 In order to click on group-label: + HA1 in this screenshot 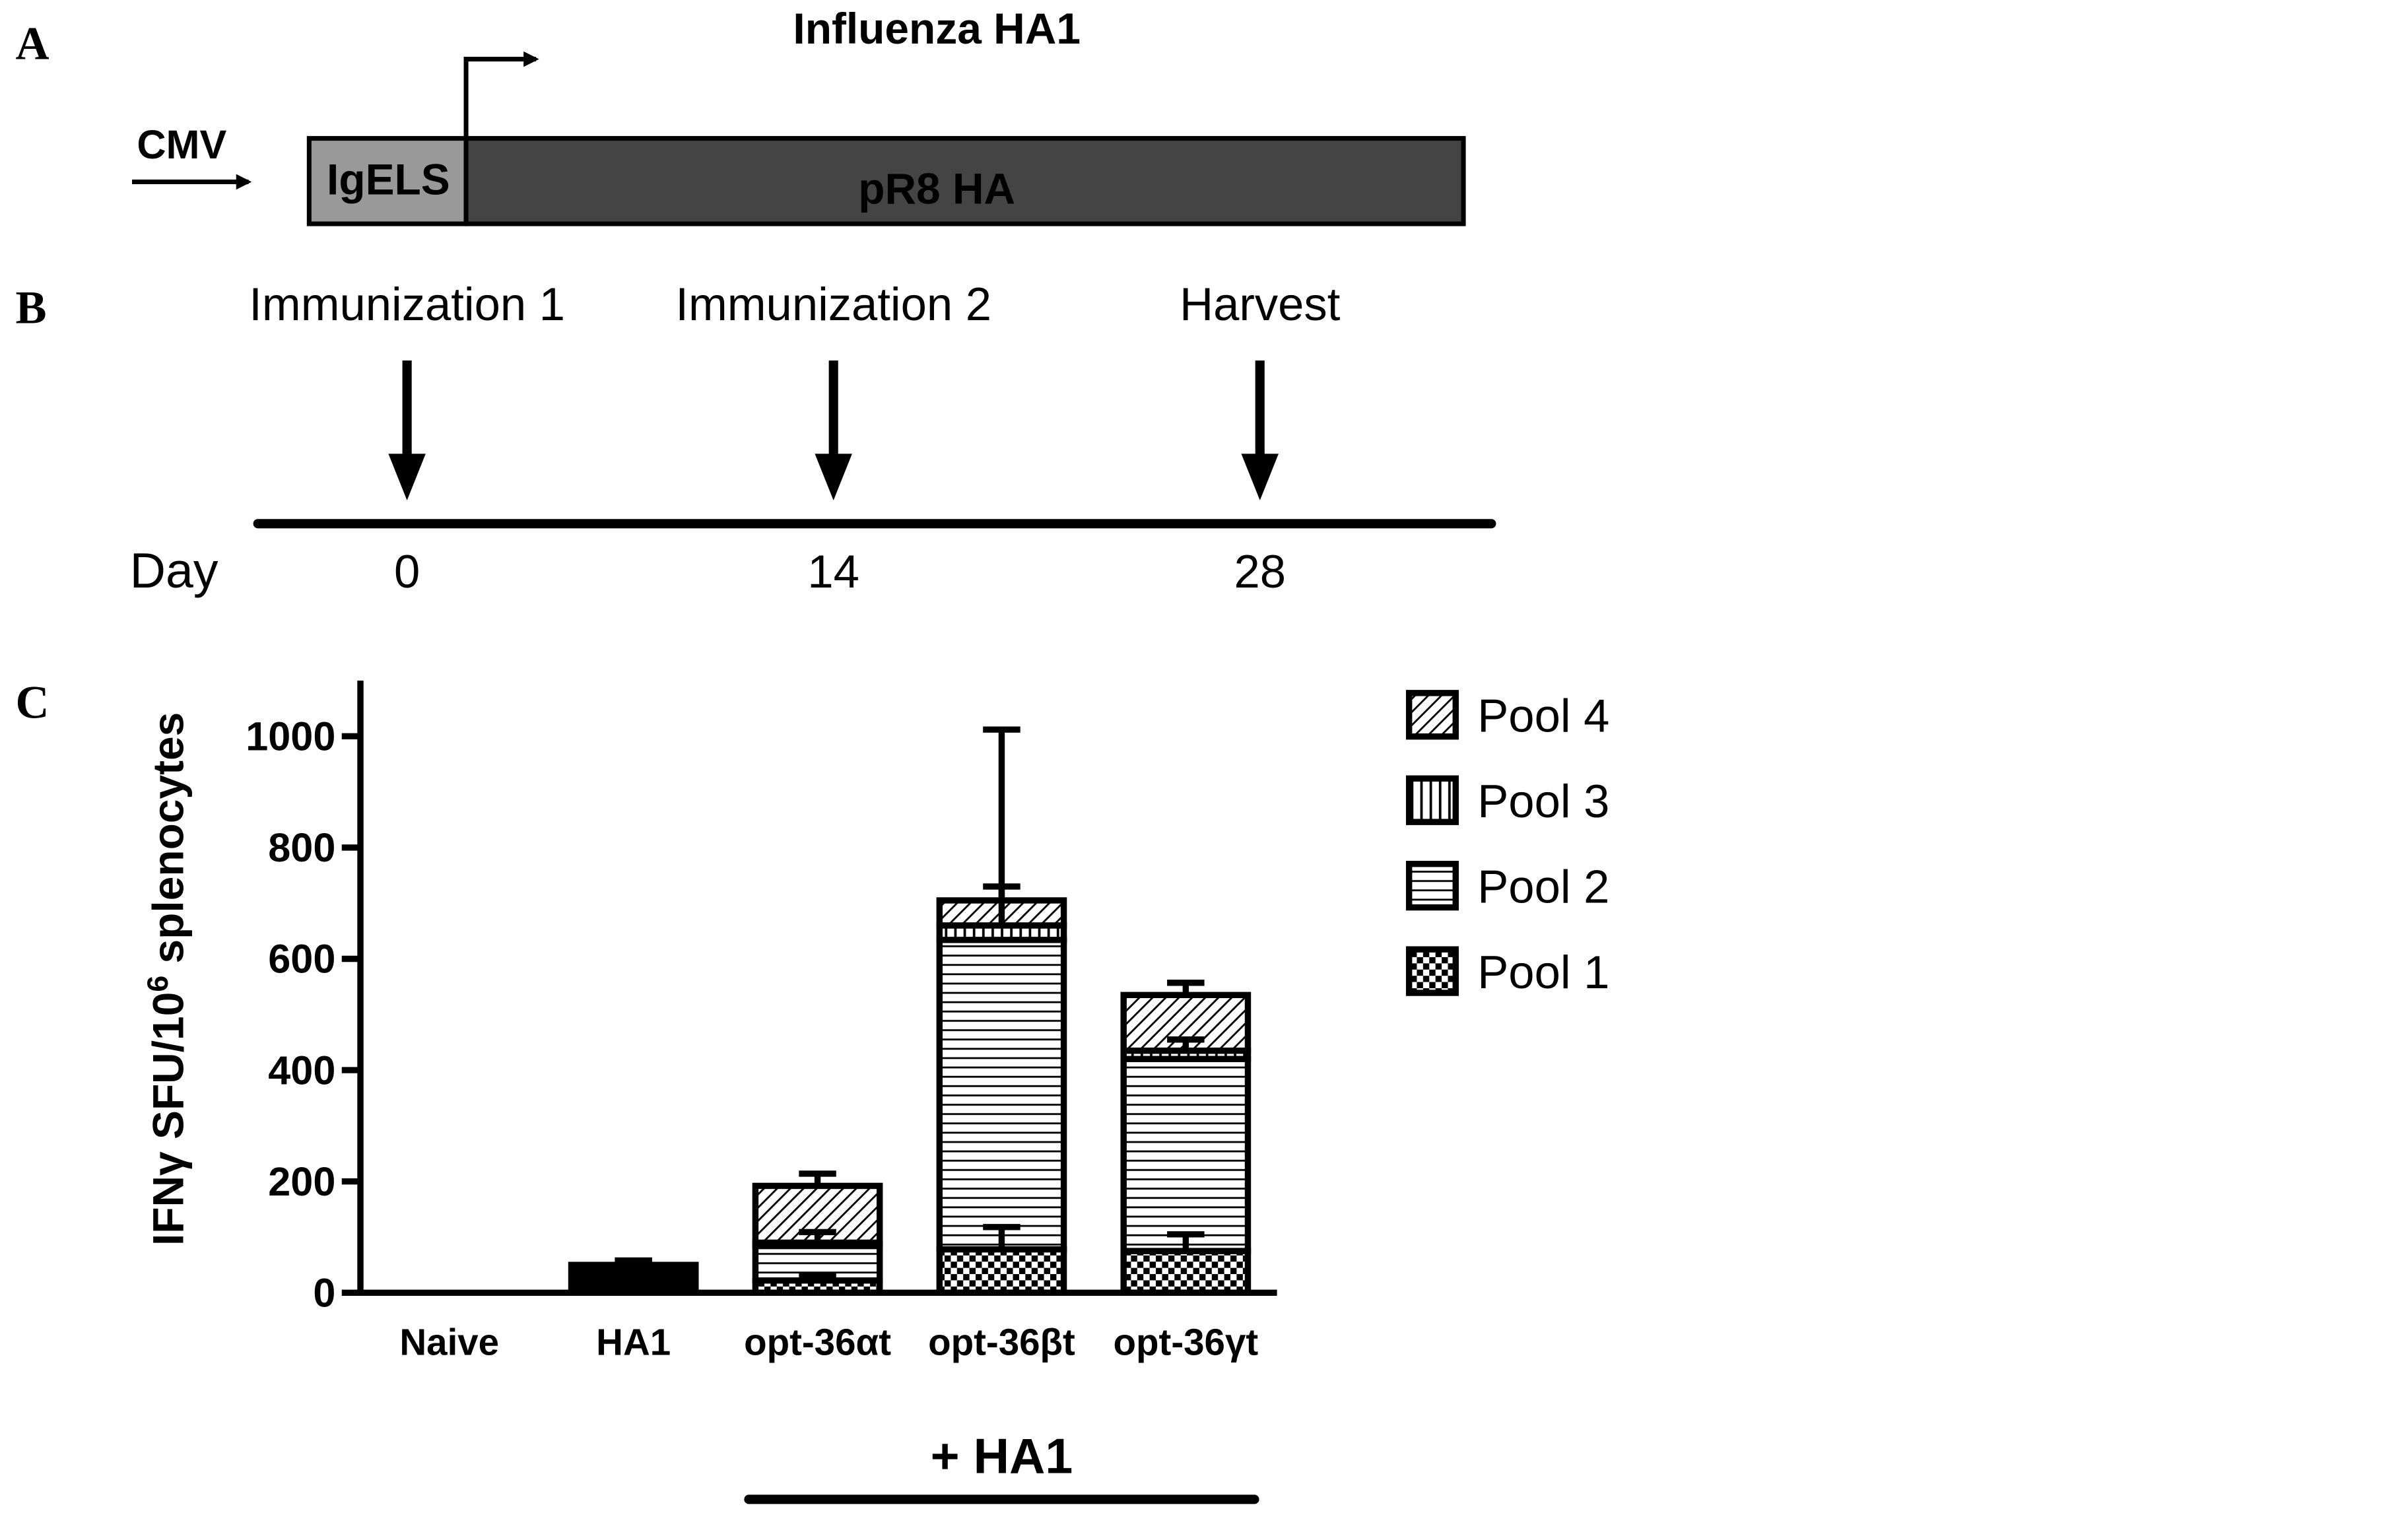, I will do `click(1002, 1455)`.